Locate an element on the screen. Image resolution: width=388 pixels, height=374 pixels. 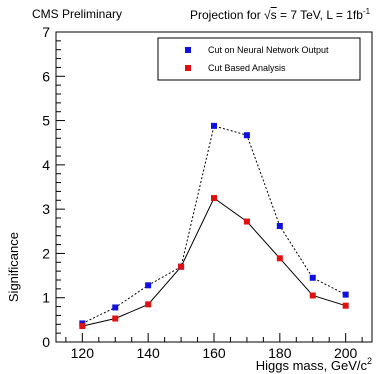
legend-label-2: Cut Based Analysis is located at coordinates (247, 68).